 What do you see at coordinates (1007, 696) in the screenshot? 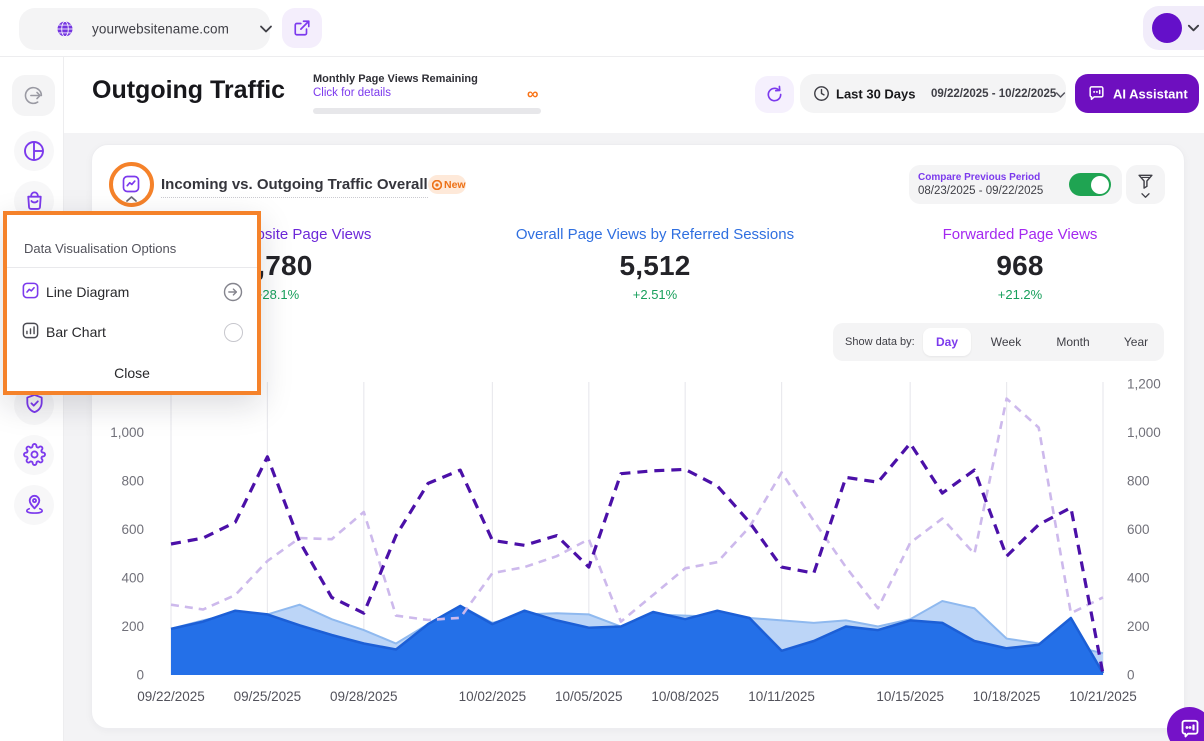
I see `svg-text: 10/18/2025` at bounding box center [1007, 696].